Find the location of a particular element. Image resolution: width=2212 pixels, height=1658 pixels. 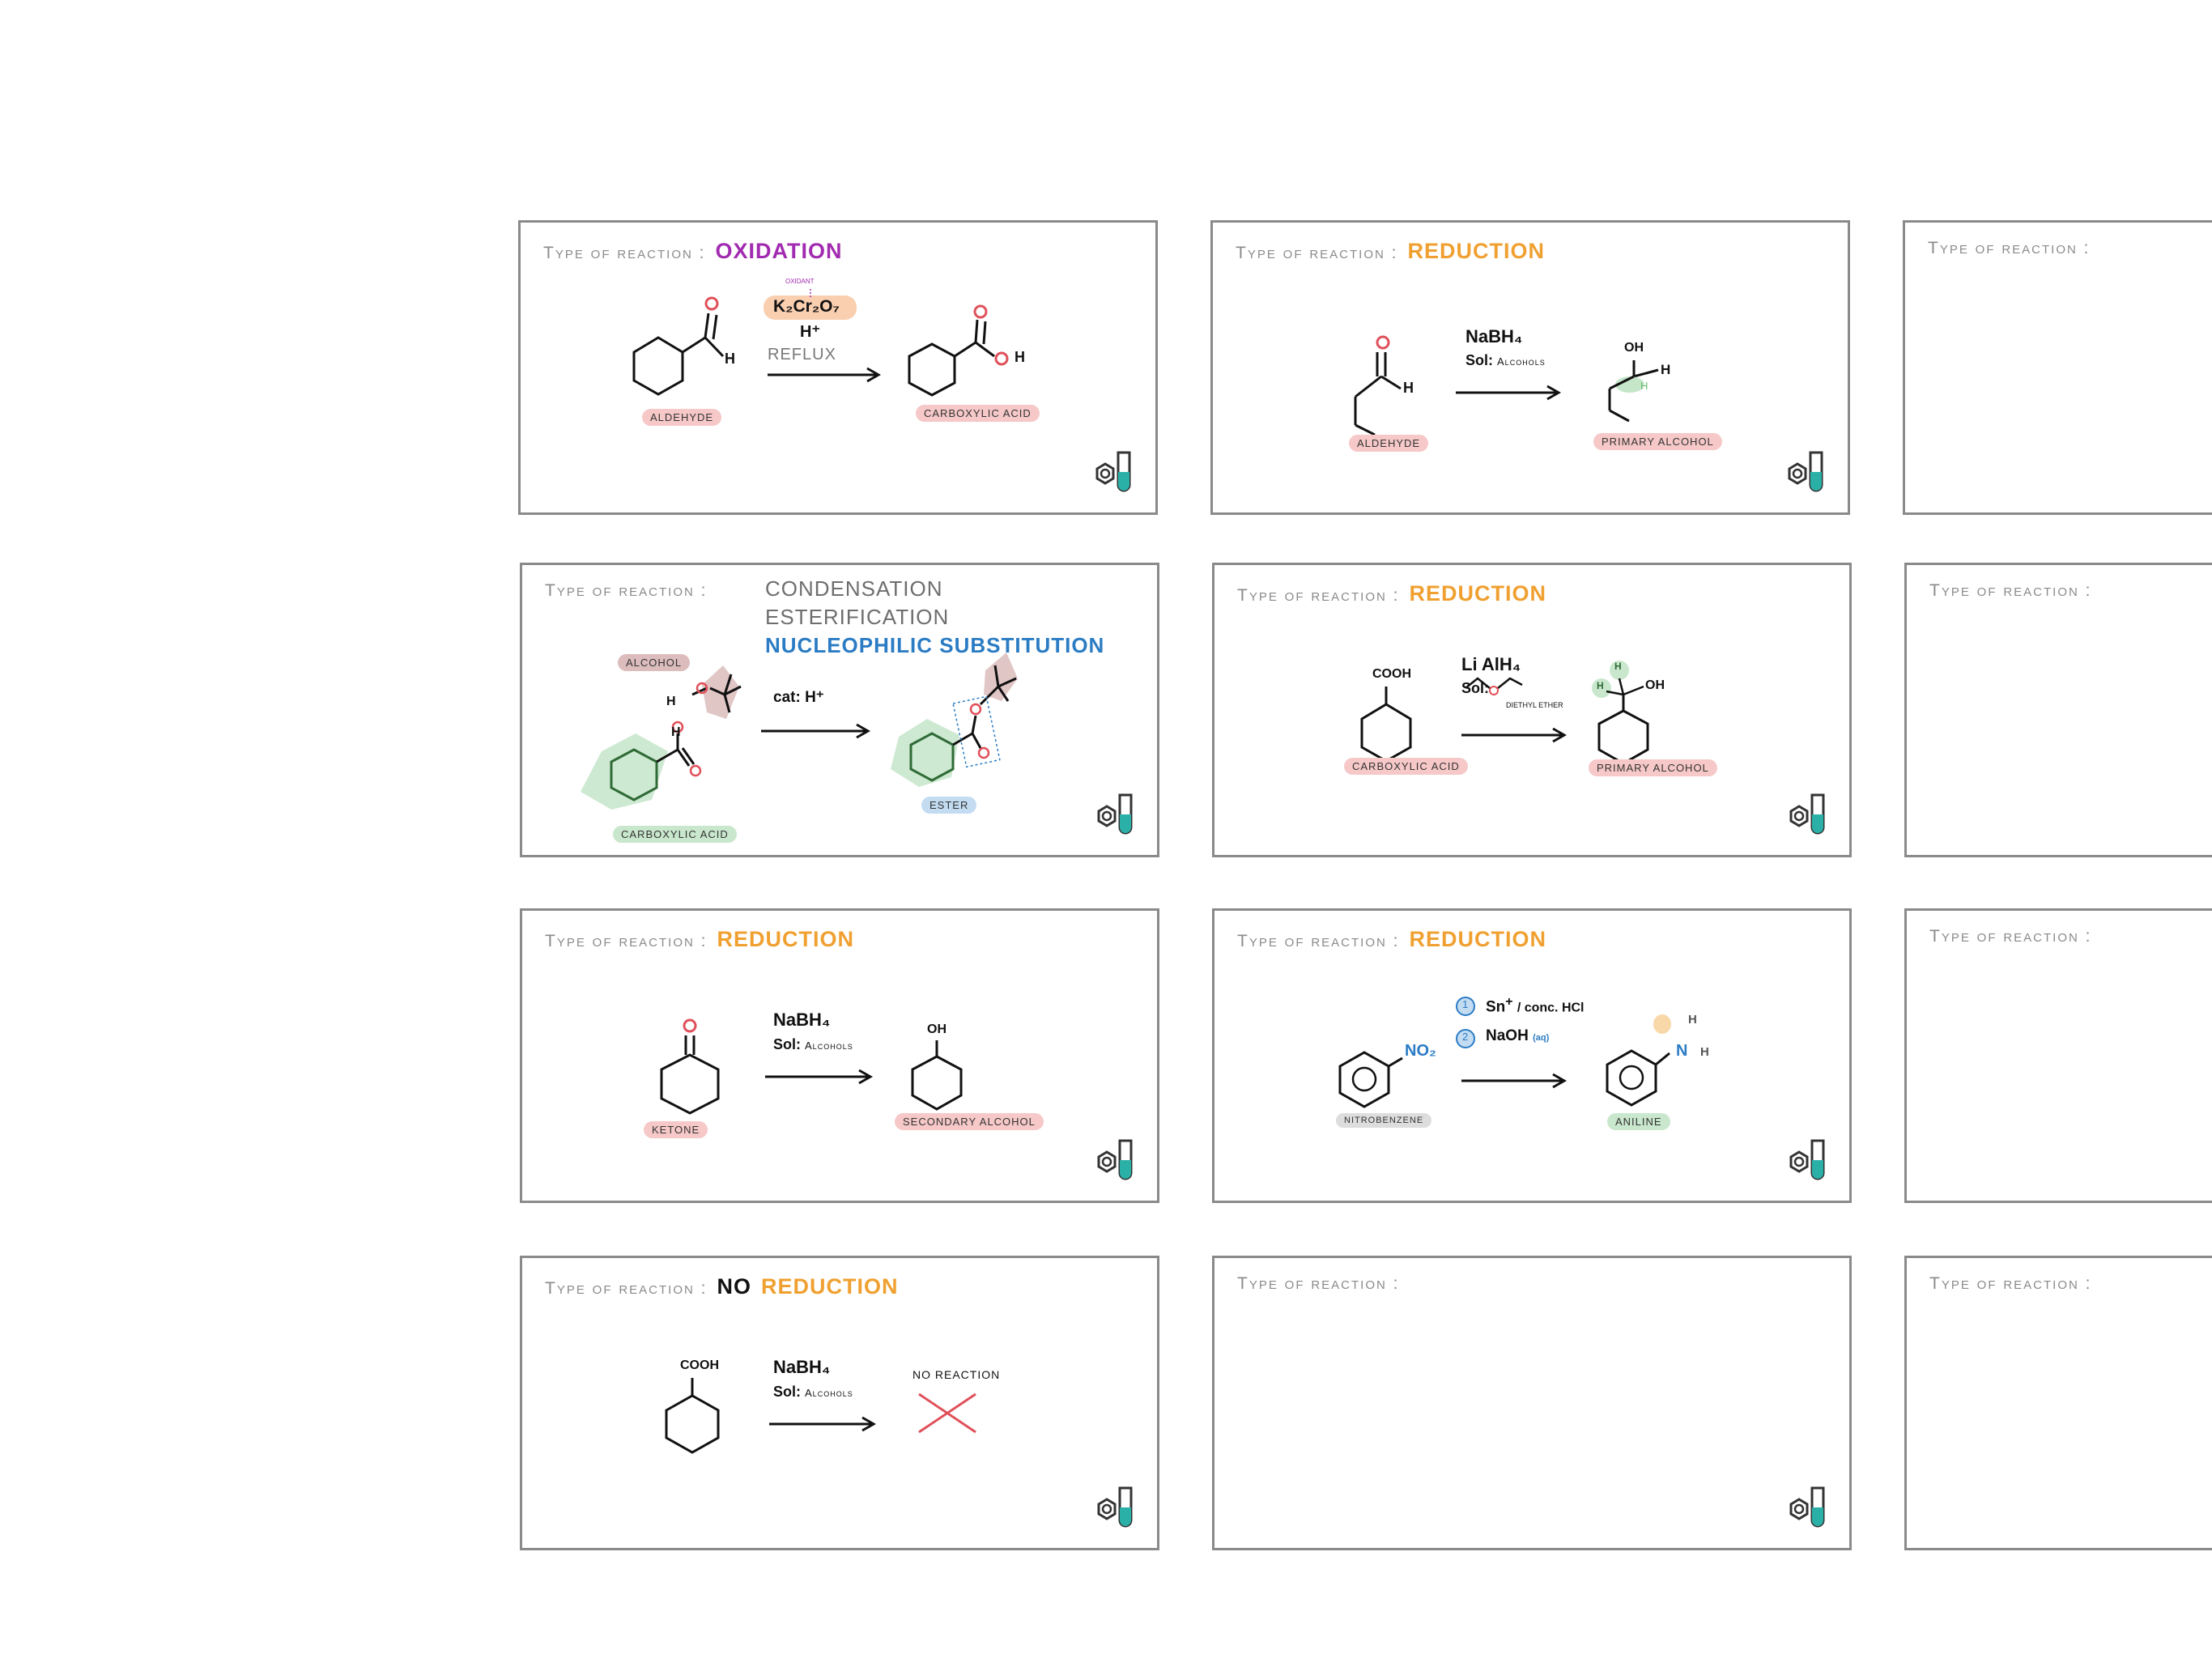

product-label: ANILINE is located at coordinates (1639, 1121).